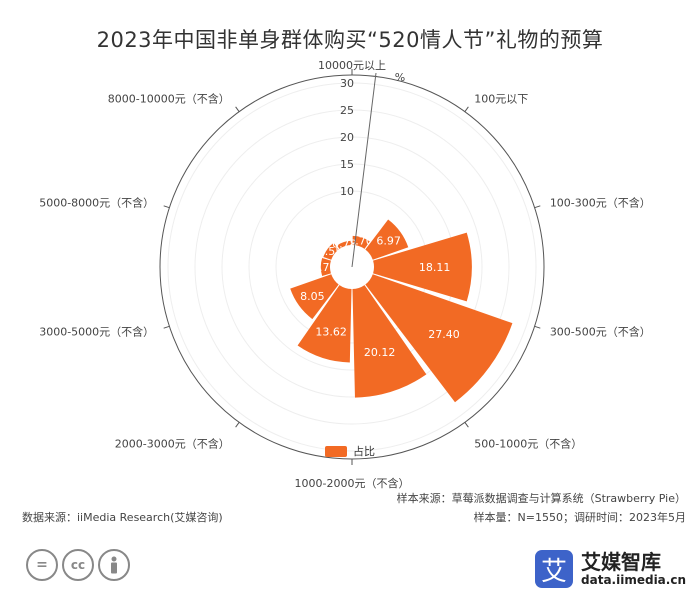 This screenshot has width=700, height=600. What do you see at coordinates (350, 451) in the screenshot?
I see `legend: 占比` at bounding box center [350, 451].